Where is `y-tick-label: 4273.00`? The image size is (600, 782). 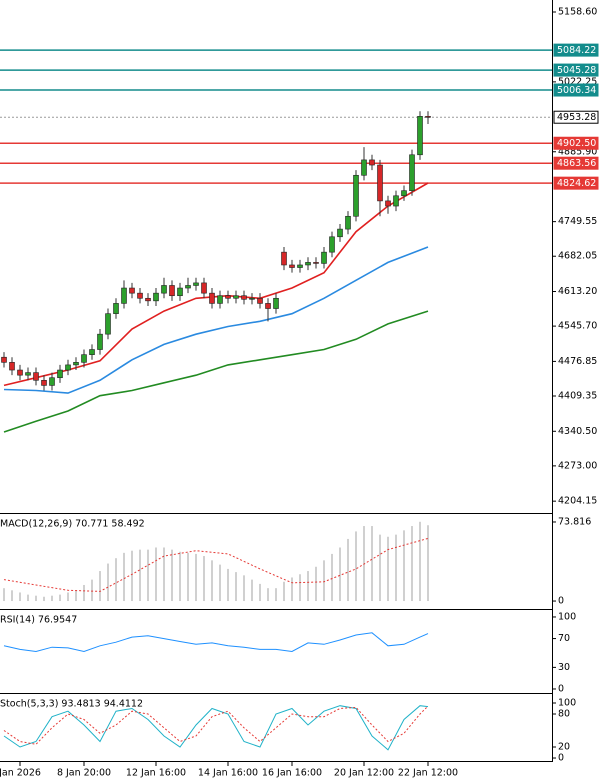
y-tick-label: 4273.00 is located at coordinates (577, 465).